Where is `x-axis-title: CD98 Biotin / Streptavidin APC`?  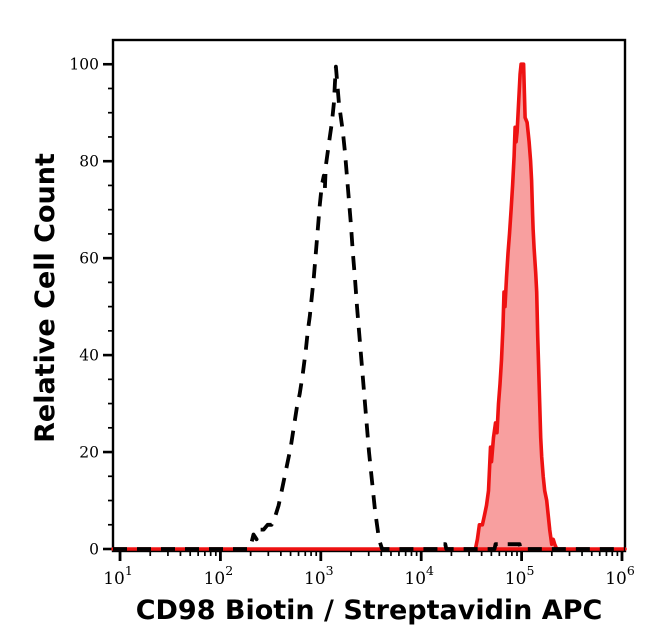
x-axis-title: CD98 Biotin / Streptavidin APC is located at coordinates (369, 610).